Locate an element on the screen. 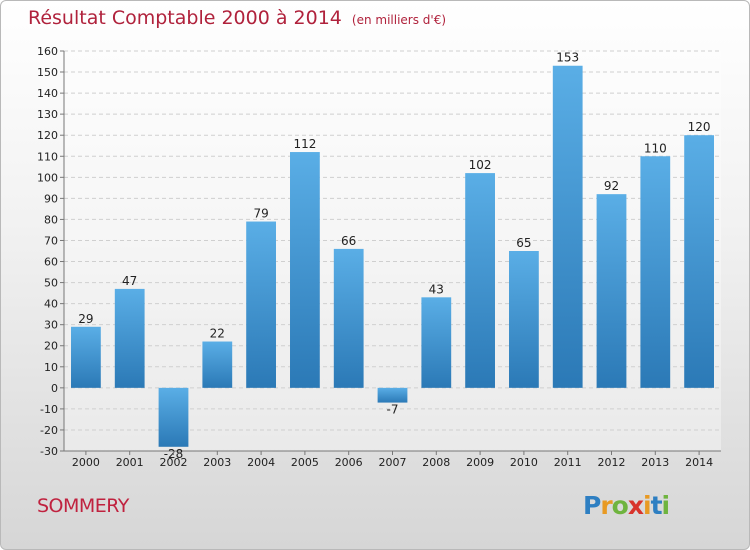 This screenshot has width=750, height=550. data-label: 153 is located at coordinates (567, 58).